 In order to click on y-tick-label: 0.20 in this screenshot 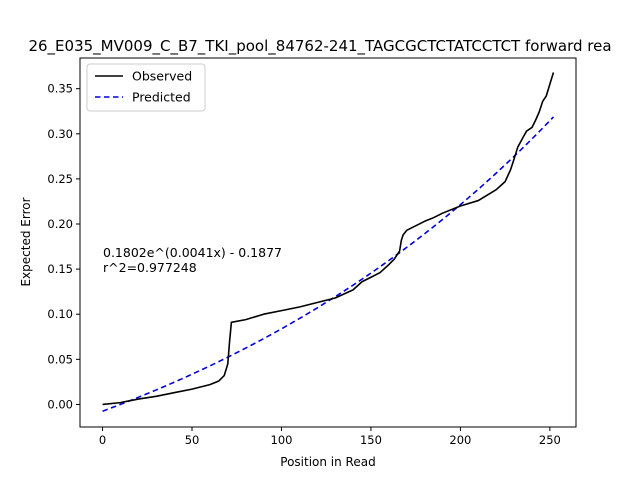, I will do `click(60, 224)`.